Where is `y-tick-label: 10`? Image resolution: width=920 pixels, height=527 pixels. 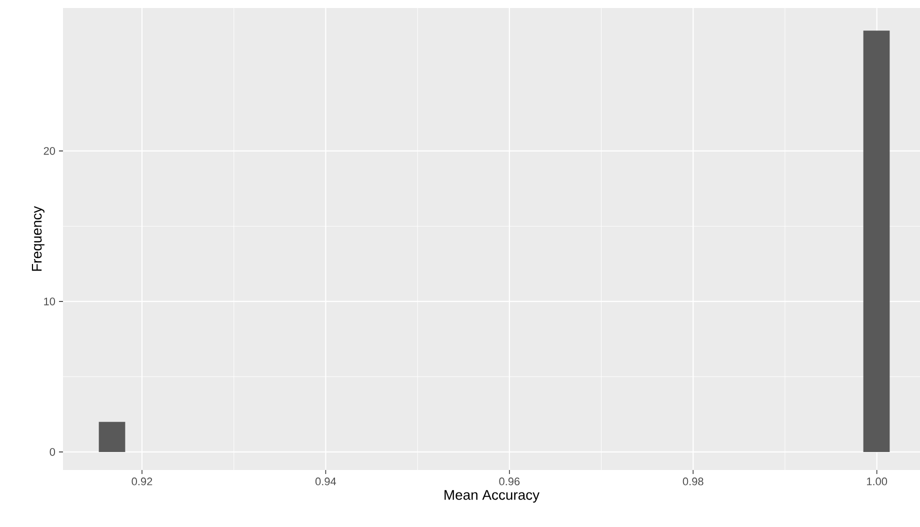 y-tick-label: 10 is located at coordinates (50, 302).